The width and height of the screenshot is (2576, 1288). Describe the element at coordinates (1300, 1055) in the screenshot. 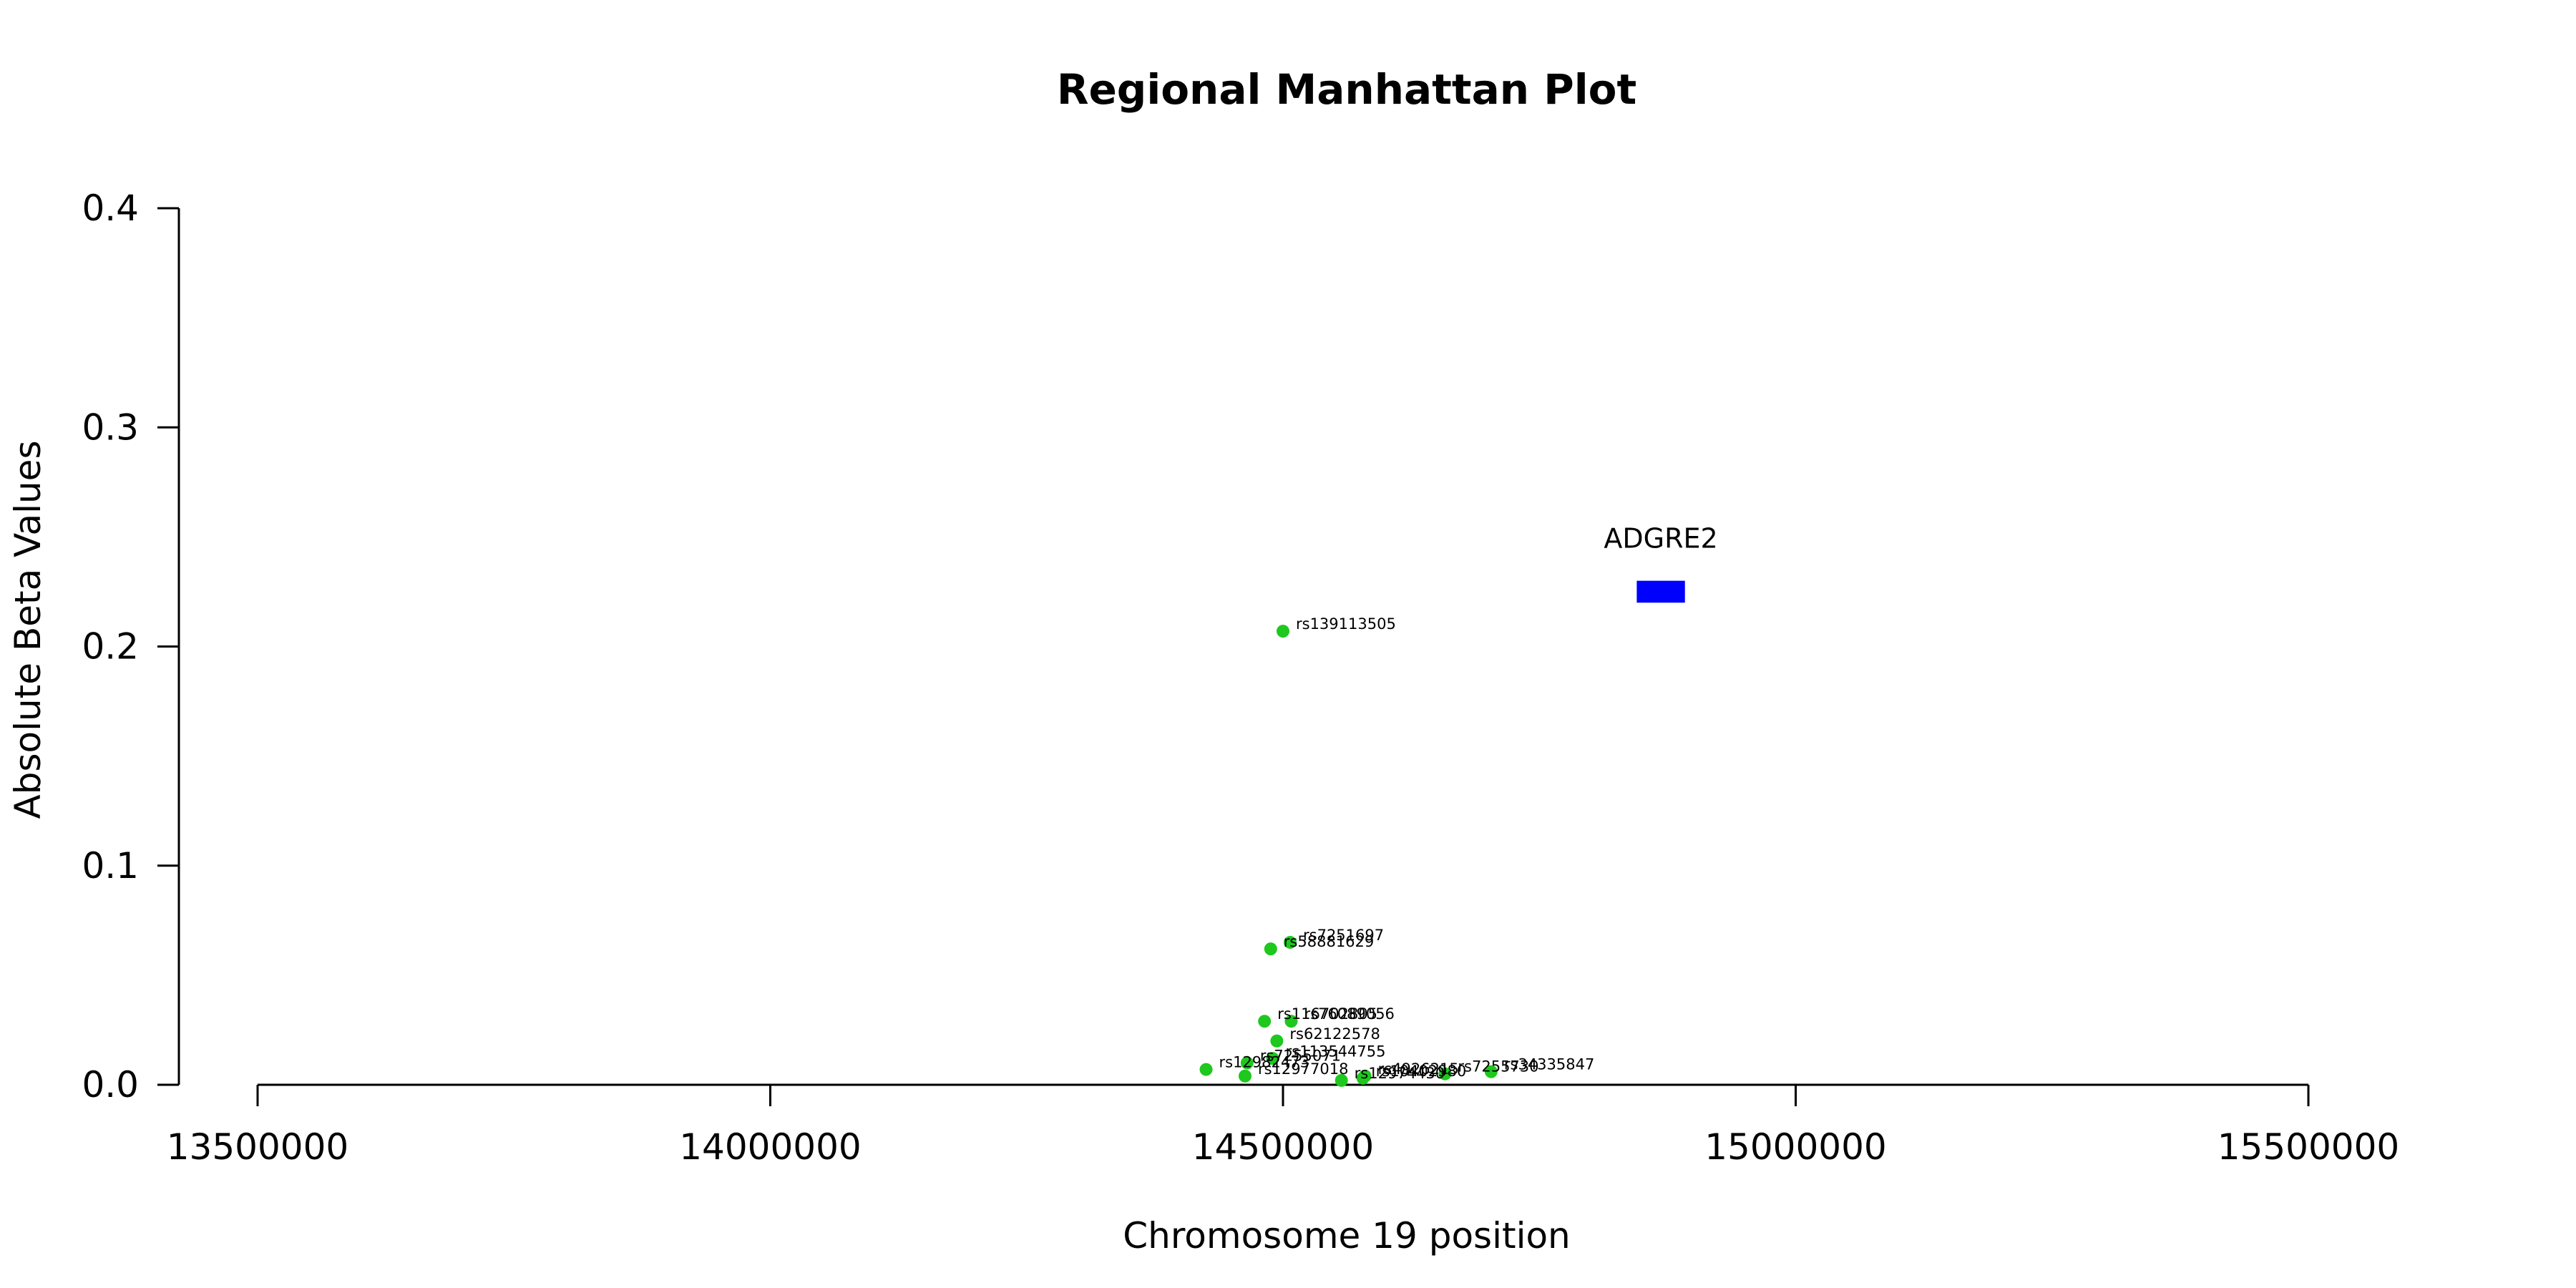

I see `snp-label: rs7255071` at that location.